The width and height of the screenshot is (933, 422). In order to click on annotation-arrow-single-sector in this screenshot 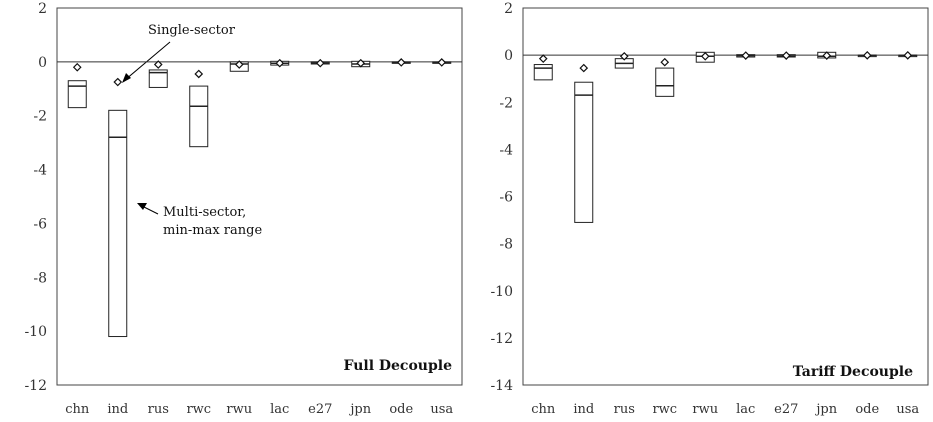, I will do `click(147, 61)`.